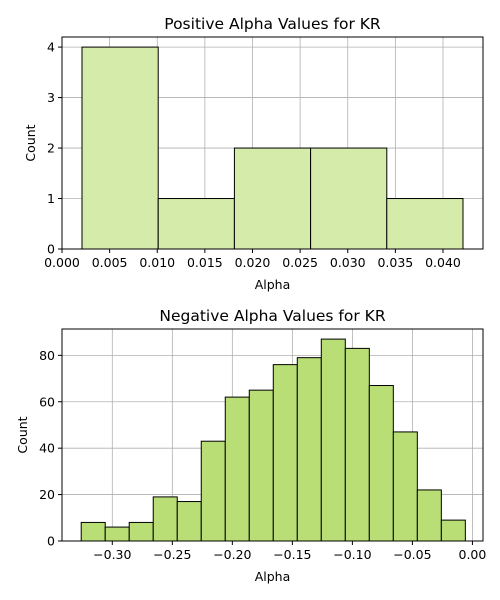 This screenshot has height=600, width=500. Describe the element at coordinates (47, 494) in the screenshot. I see `y-tick-label: 20` at that location.